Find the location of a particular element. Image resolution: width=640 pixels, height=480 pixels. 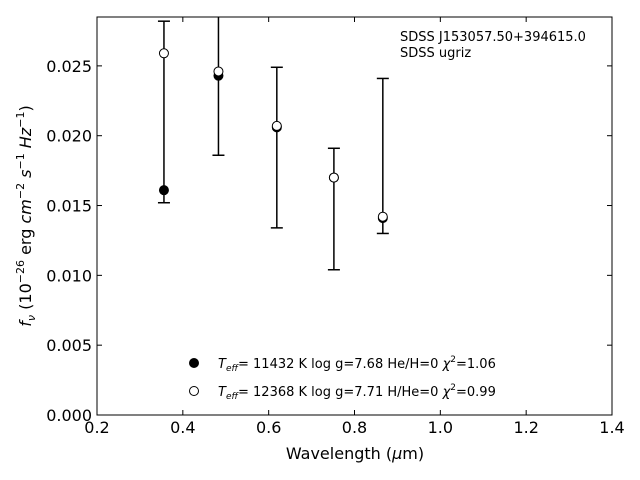

x-axis-label: Wavelength (μm) is located at coordinates (355, 453).